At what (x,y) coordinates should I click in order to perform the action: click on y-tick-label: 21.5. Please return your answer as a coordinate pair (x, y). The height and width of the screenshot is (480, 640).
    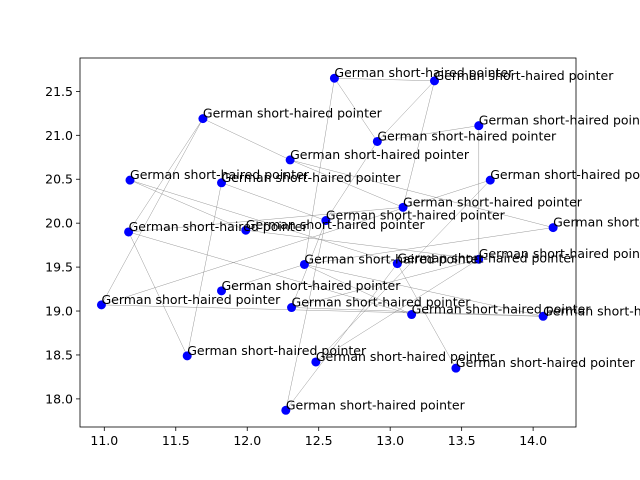
    Looking at the image, I should click on (59, 91).